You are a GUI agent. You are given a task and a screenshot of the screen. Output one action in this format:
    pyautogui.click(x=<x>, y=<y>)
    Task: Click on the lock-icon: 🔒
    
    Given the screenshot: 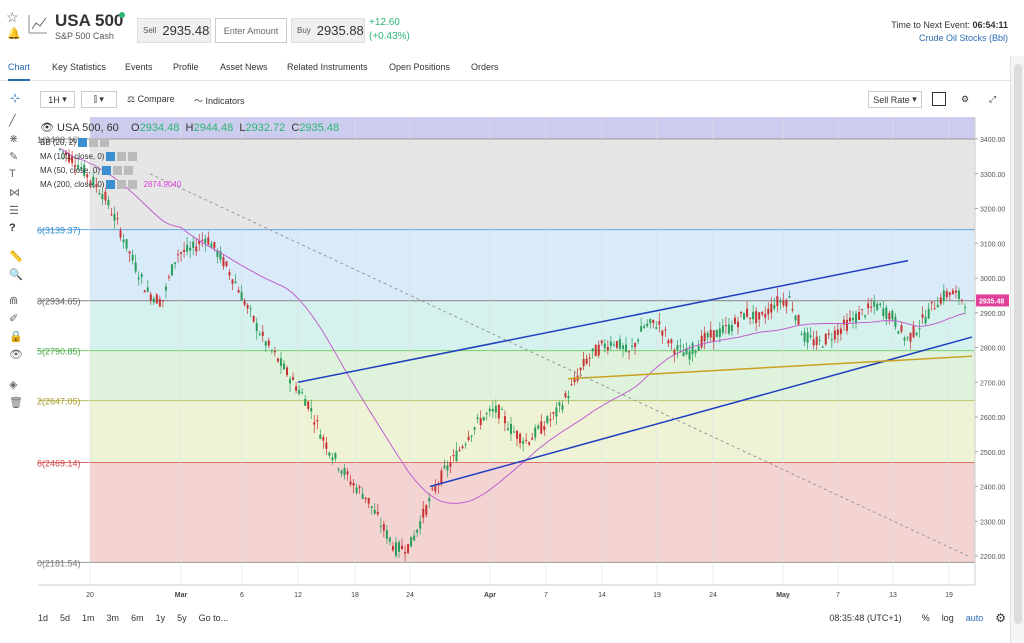 What is the action you would take?
    pyautogui.click(x=16, y=337)
    